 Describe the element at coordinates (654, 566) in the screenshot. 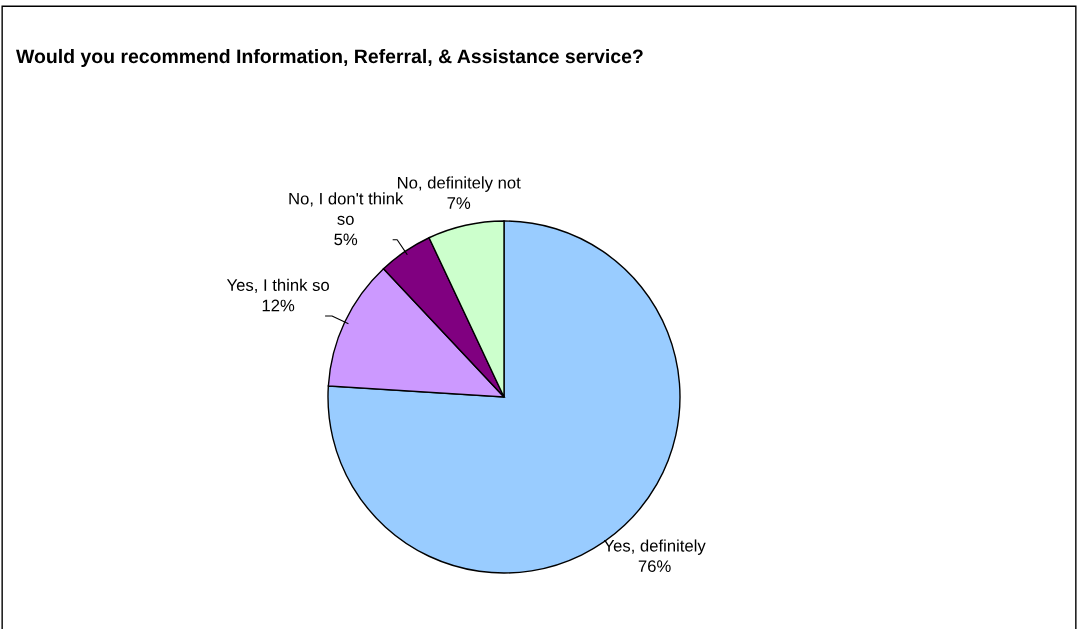

I see `data-label: 76%` at that location.